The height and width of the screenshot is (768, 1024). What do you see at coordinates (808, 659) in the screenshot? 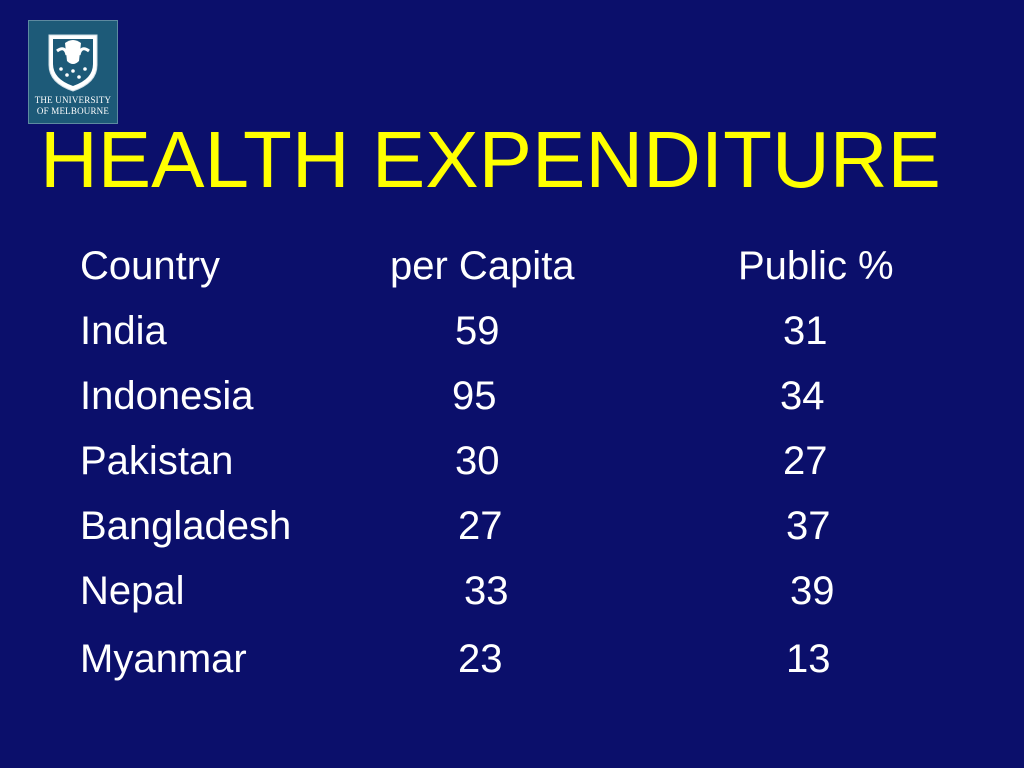
I see `public-percent-cell: 13` at bounding box center [808, 659].